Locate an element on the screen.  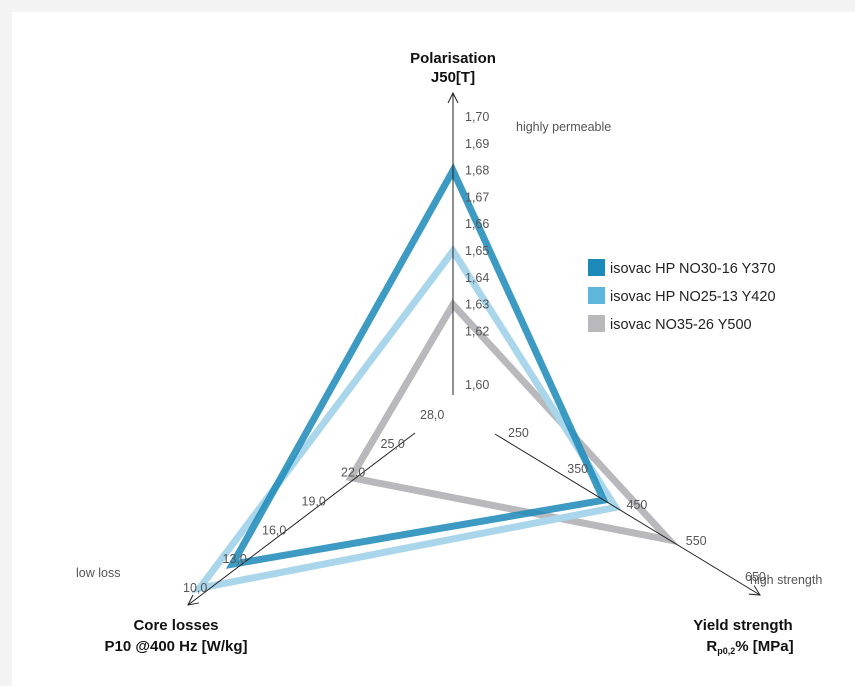
axis-title-yield-strength-line2: Rp0,2% [MPa] is located at coordinates (749, 647).